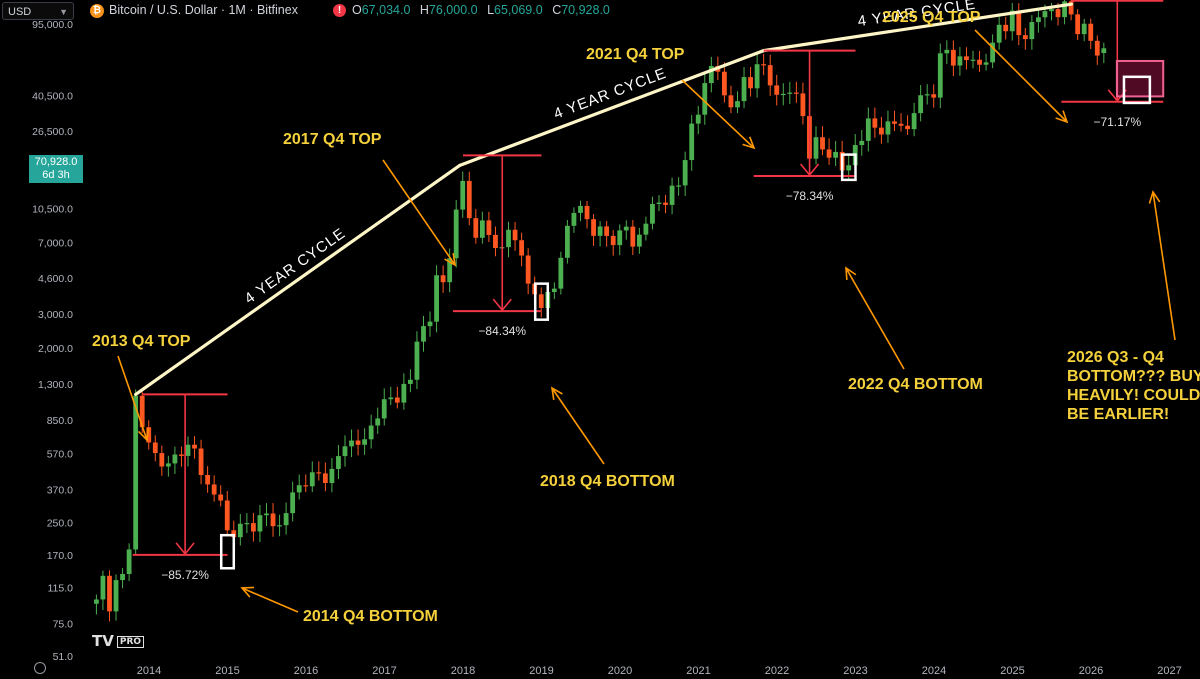 This screenshot has width=1200, height=679. Describe the element at coordinates (424, 10) in the screenshot. I see `high-key: H` at that location.